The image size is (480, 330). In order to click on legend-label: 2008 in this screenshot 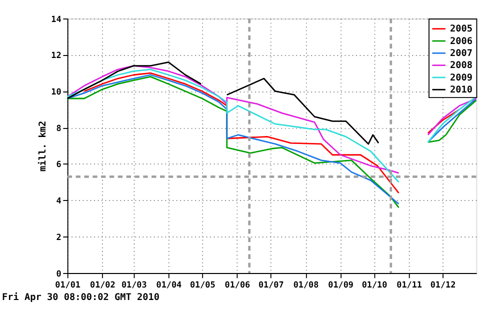, I will do `click(461, 66)`.